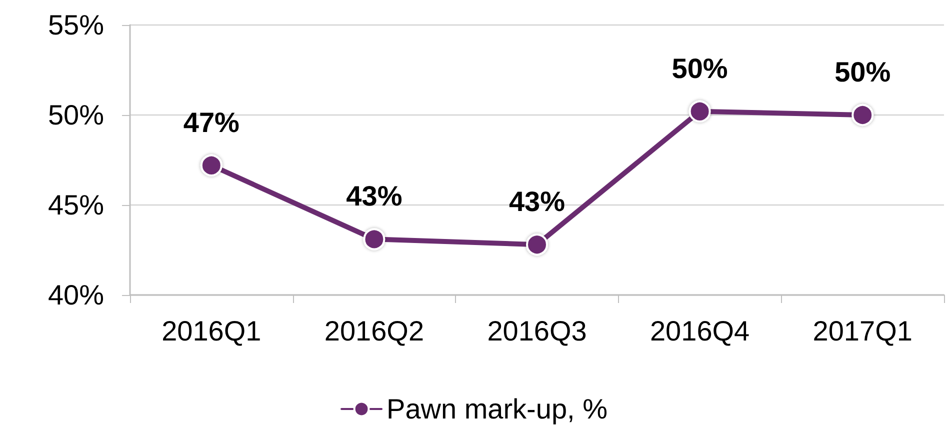 The width and height of the screenshot is (948, 438). What do you see at coordinates (76, 25) in the screenshot?
I see `y-tick-label: 55%` at bounding box center [76, 25].